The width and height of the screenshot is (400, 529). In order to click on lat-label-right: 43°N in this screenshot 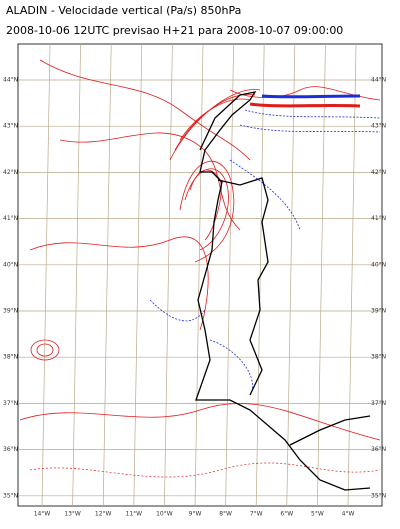, I will do `click(378, 126)`.